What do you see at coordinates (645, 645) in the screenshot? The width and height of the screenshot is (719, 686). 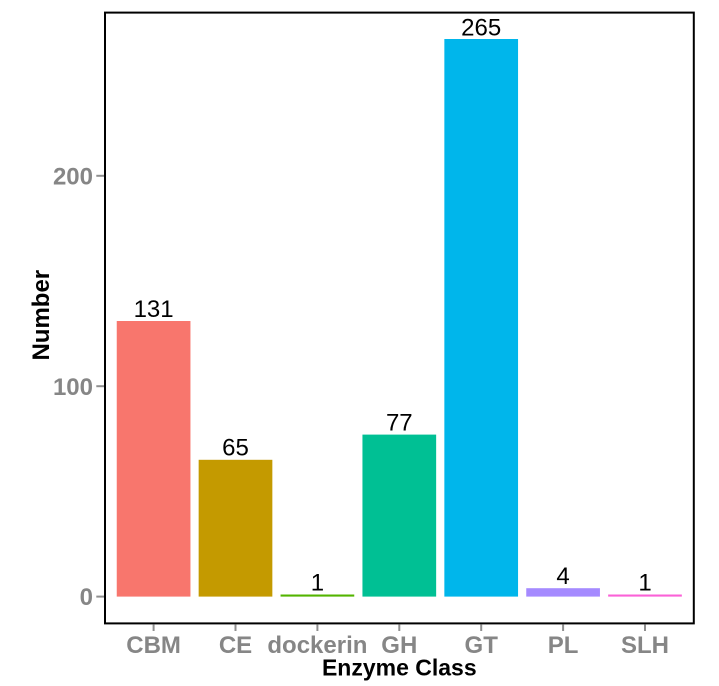 I see `svg-text: SLH` at bounding box center [645, 645].